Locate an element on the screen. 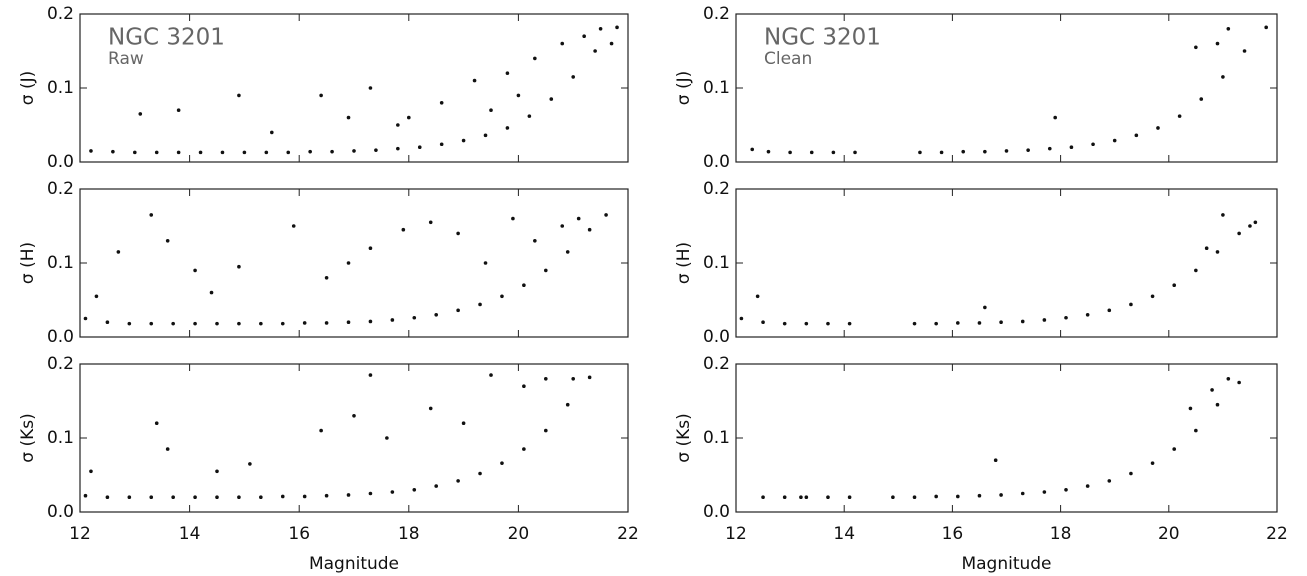  x-tick-label: 12 is located at coordinates (80, 534).